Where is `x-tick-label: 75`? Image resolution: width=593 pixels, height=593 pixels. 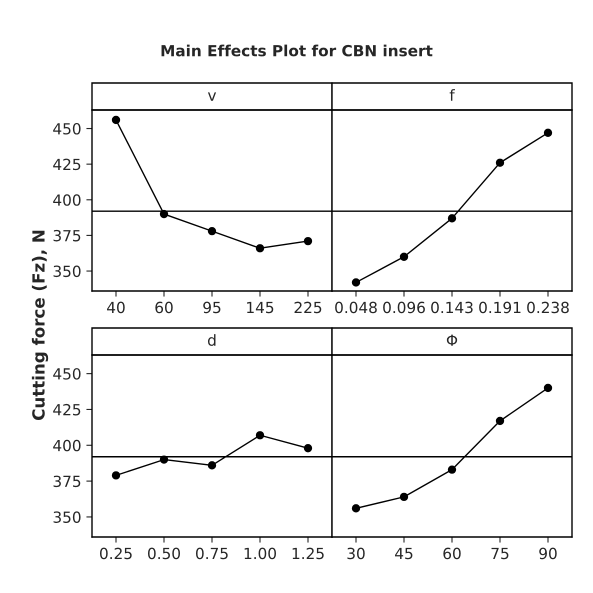 x-tick-label: 75 is located at coordinates (500, 554).